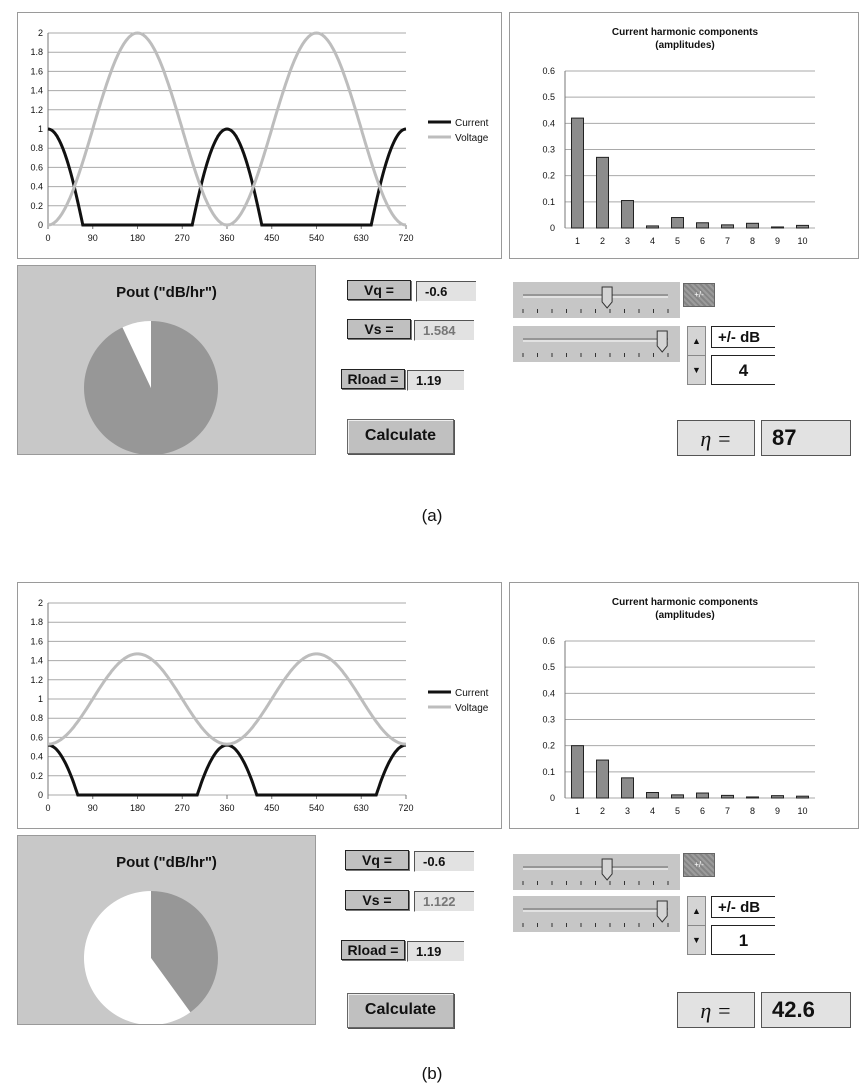 Image resolution: width=864 pixels, height=1090 pixels. Describe the element at coordinates (361, 808) in the screenshot. I see `x-tick-label: 630` at that location.